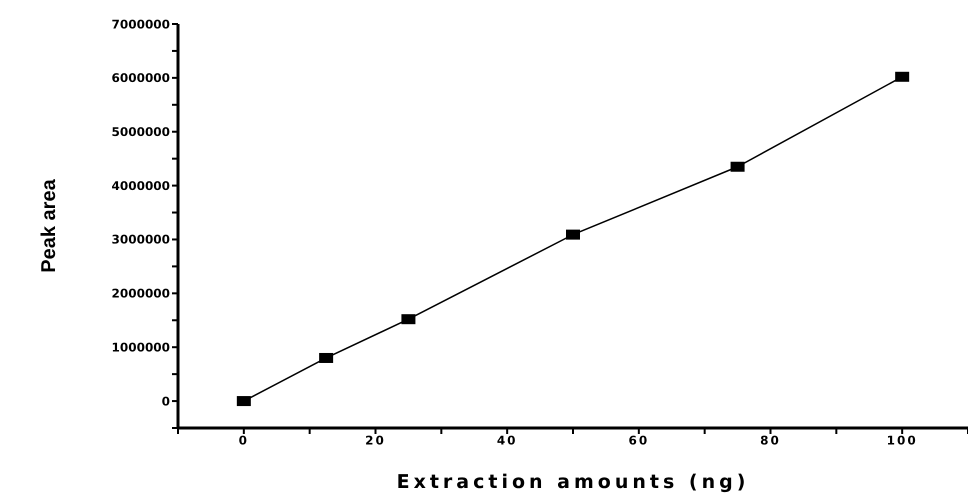 The image size is (970, 500). Describe the element at coordinates (141, 239) in the screenshot. I see `y-tick-label: 3000000` at that location.